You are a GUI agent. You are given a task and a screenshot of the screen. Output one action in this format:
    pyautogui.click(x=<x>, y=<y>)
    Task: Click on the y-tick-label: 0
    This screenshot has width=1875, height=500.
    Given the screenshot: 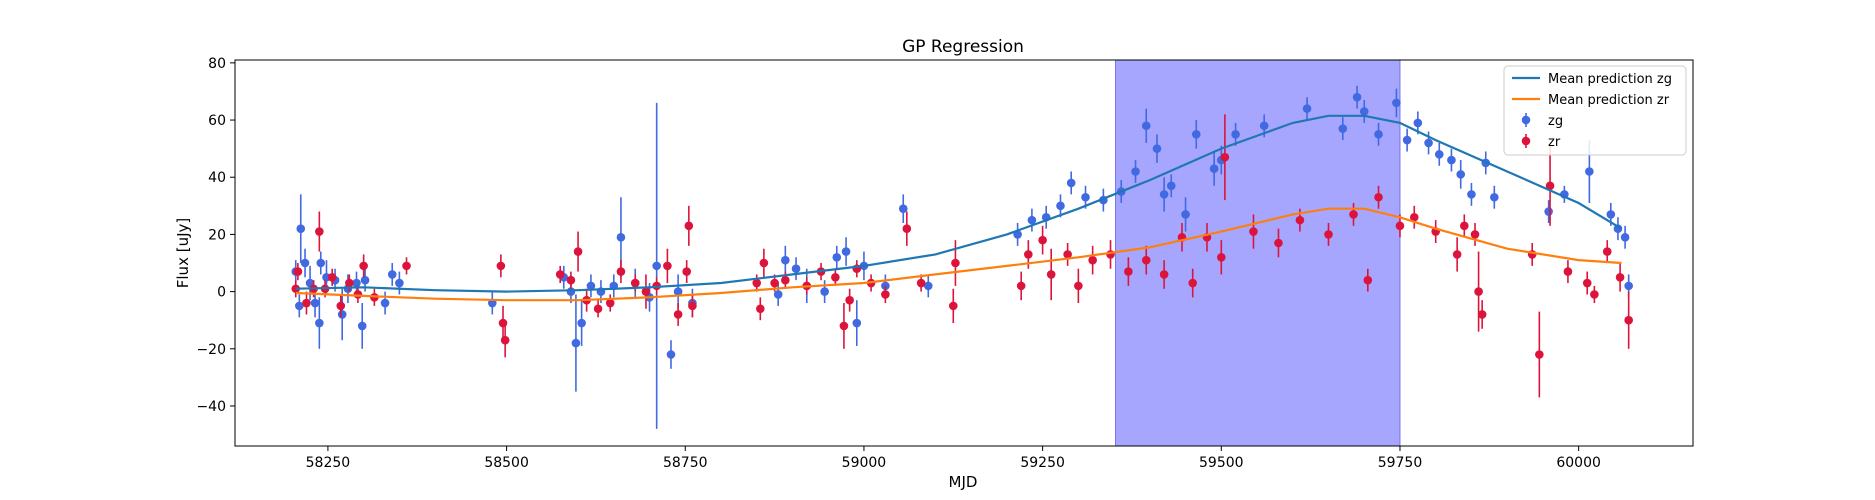 What is the action you would take?
    pyautogui.click(x=221, y=293)
    